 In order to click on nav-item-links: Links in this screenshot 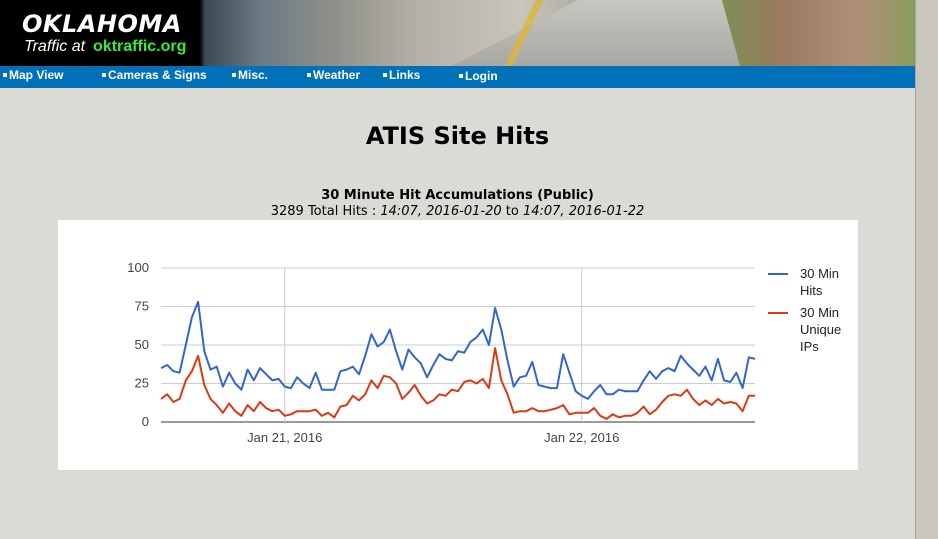, I will do `click(401, 75)`.